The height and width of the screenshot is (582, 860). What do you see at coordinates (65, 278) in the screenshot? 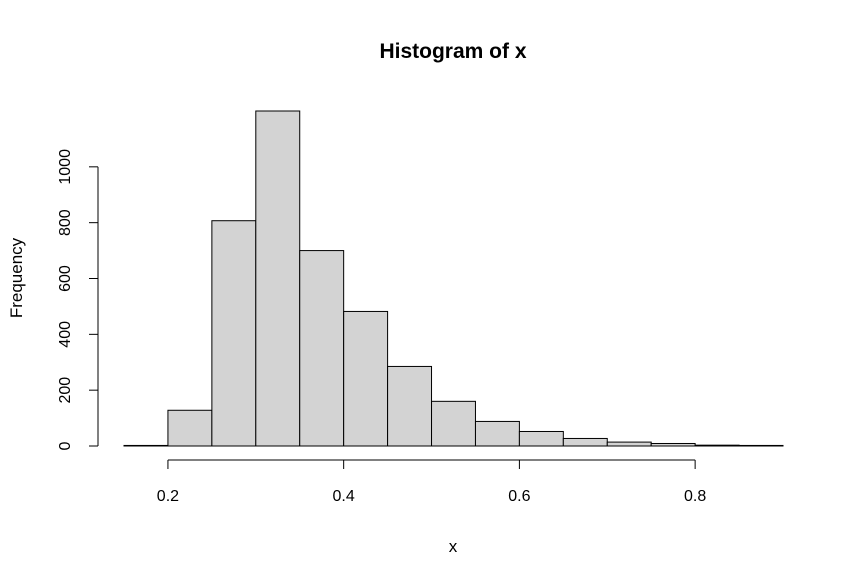
I see `y-tick-label: 600` at bounding box center [65, 278].